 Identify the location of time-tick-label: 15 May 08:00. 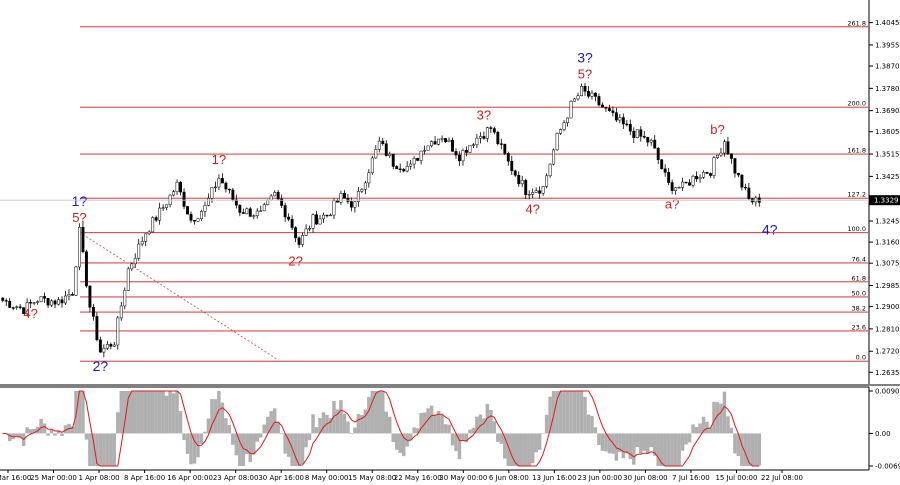
(372, 478).